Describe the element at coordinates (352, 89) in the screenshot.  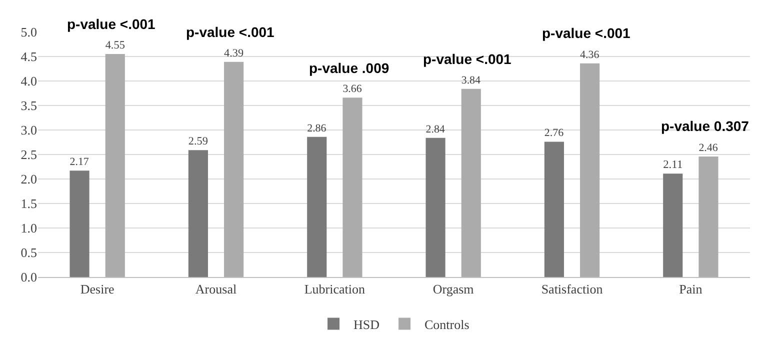
I see `data-label: 3.66` at that location.